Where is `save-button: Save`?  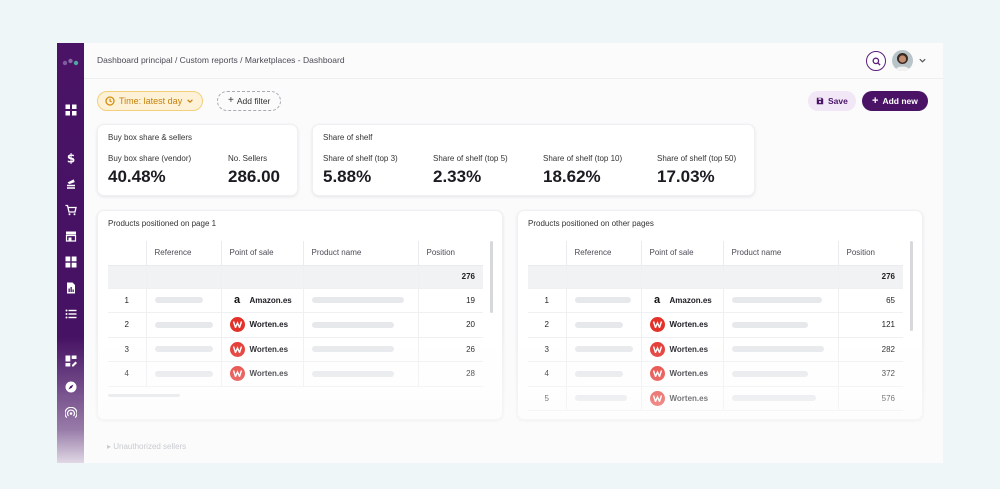
save-button: Save is located at coordinates (832, 101).